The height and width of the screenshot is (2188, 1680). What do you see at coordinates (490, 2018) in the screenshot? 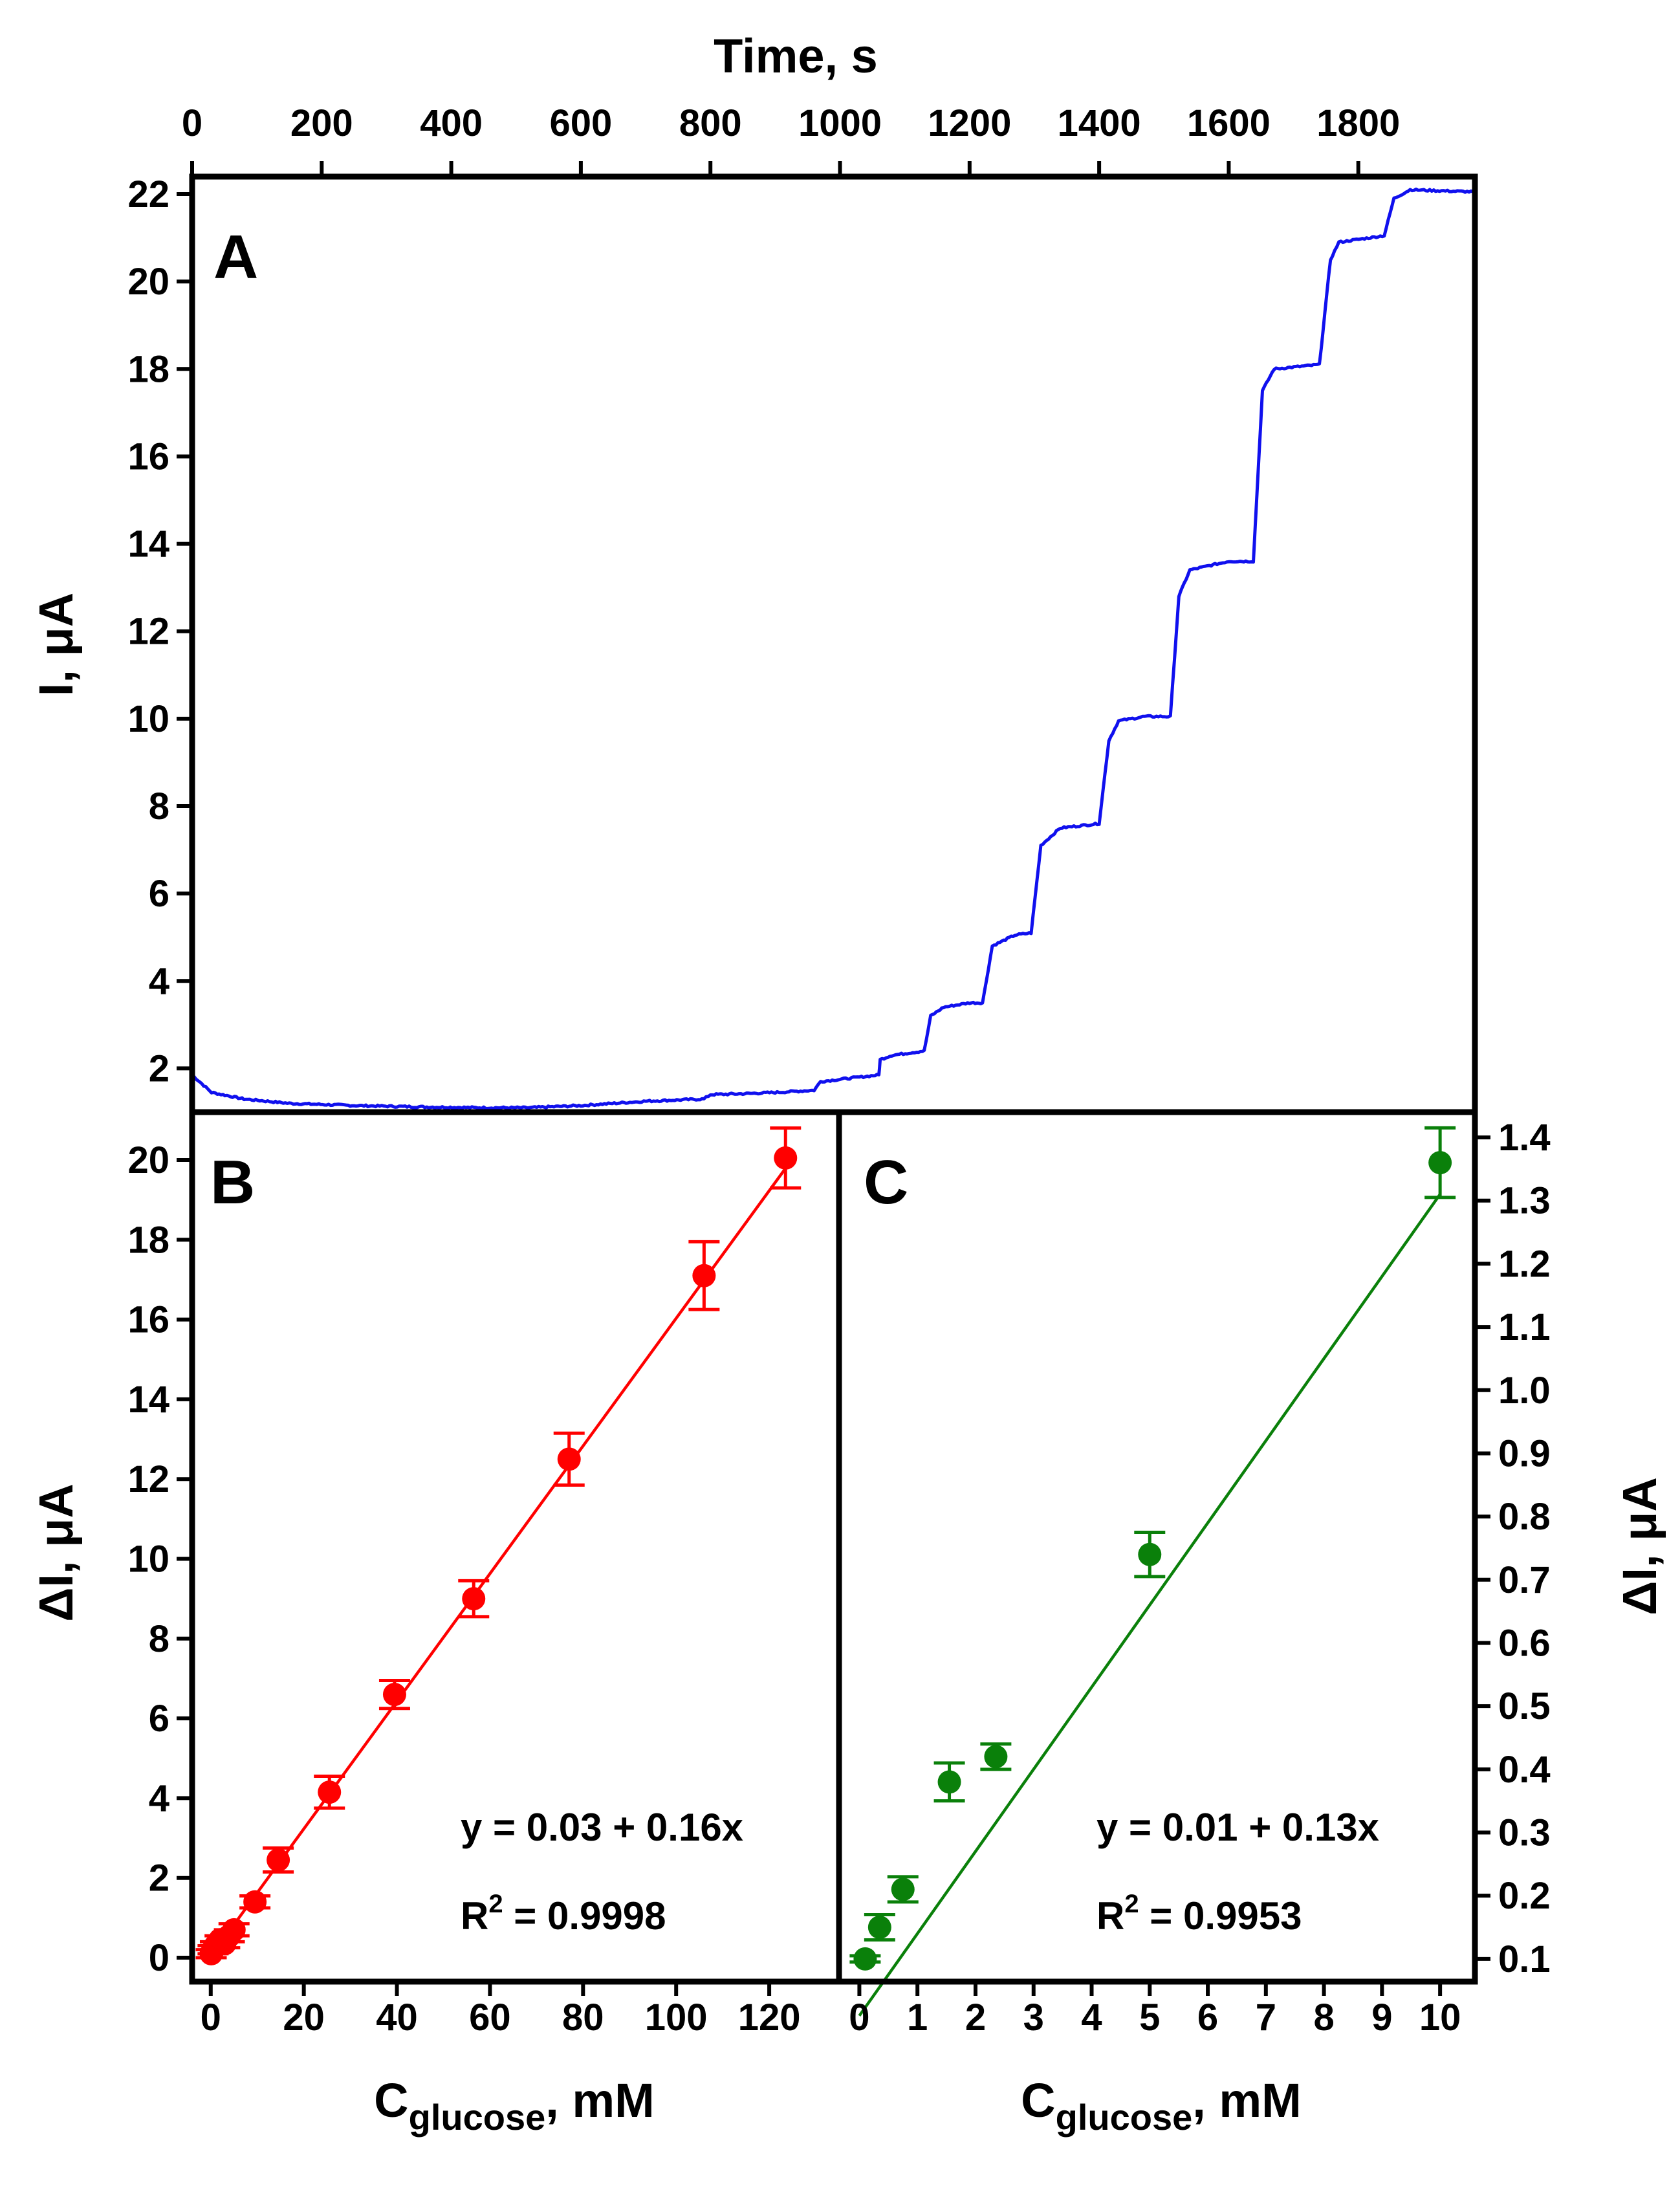
I see `concentration-tick-label: 60` at bounding box center [490, 2018].